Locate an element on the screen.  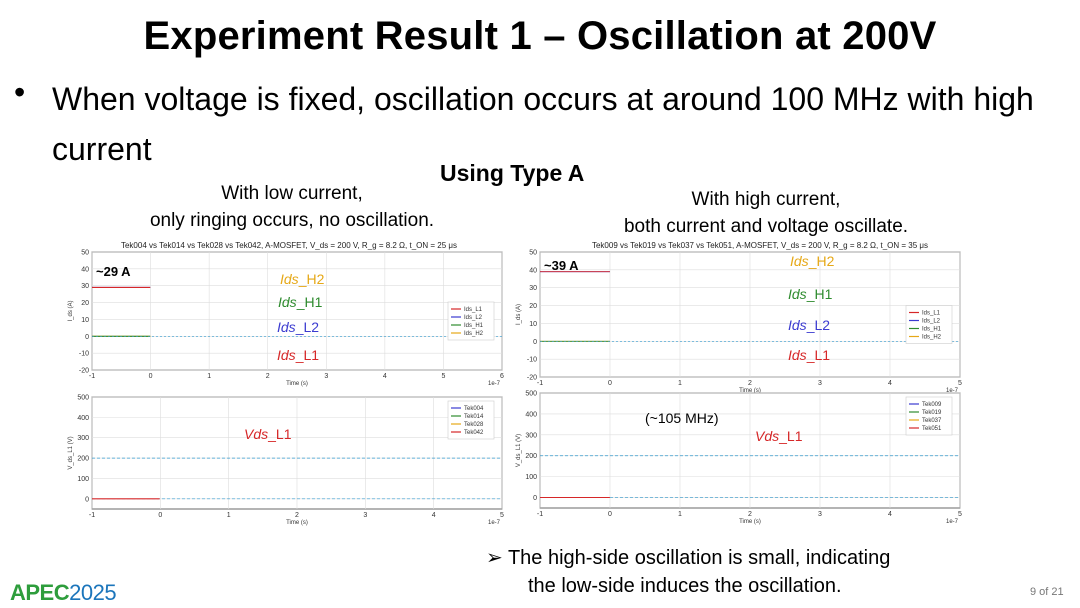
left-voltage-xlabel: Time (s) is located at coordinates (297, 523).